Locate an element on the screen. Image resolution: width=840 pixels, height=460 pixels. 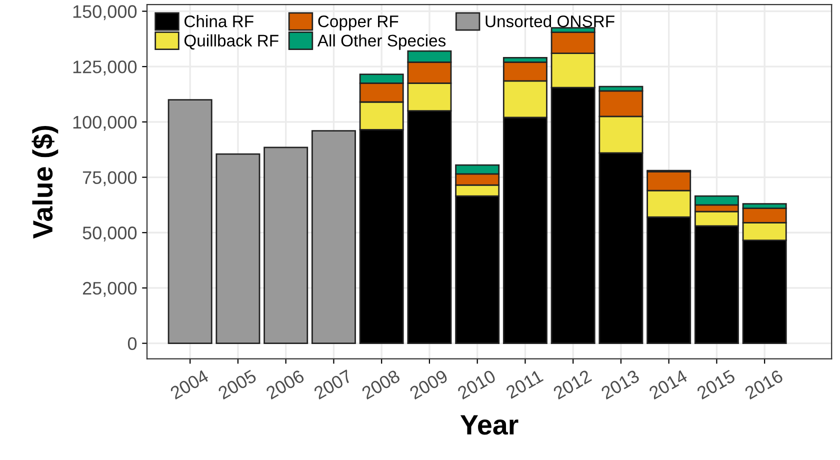
x-tick-label: 2005 is located at coordinates (237, 384).